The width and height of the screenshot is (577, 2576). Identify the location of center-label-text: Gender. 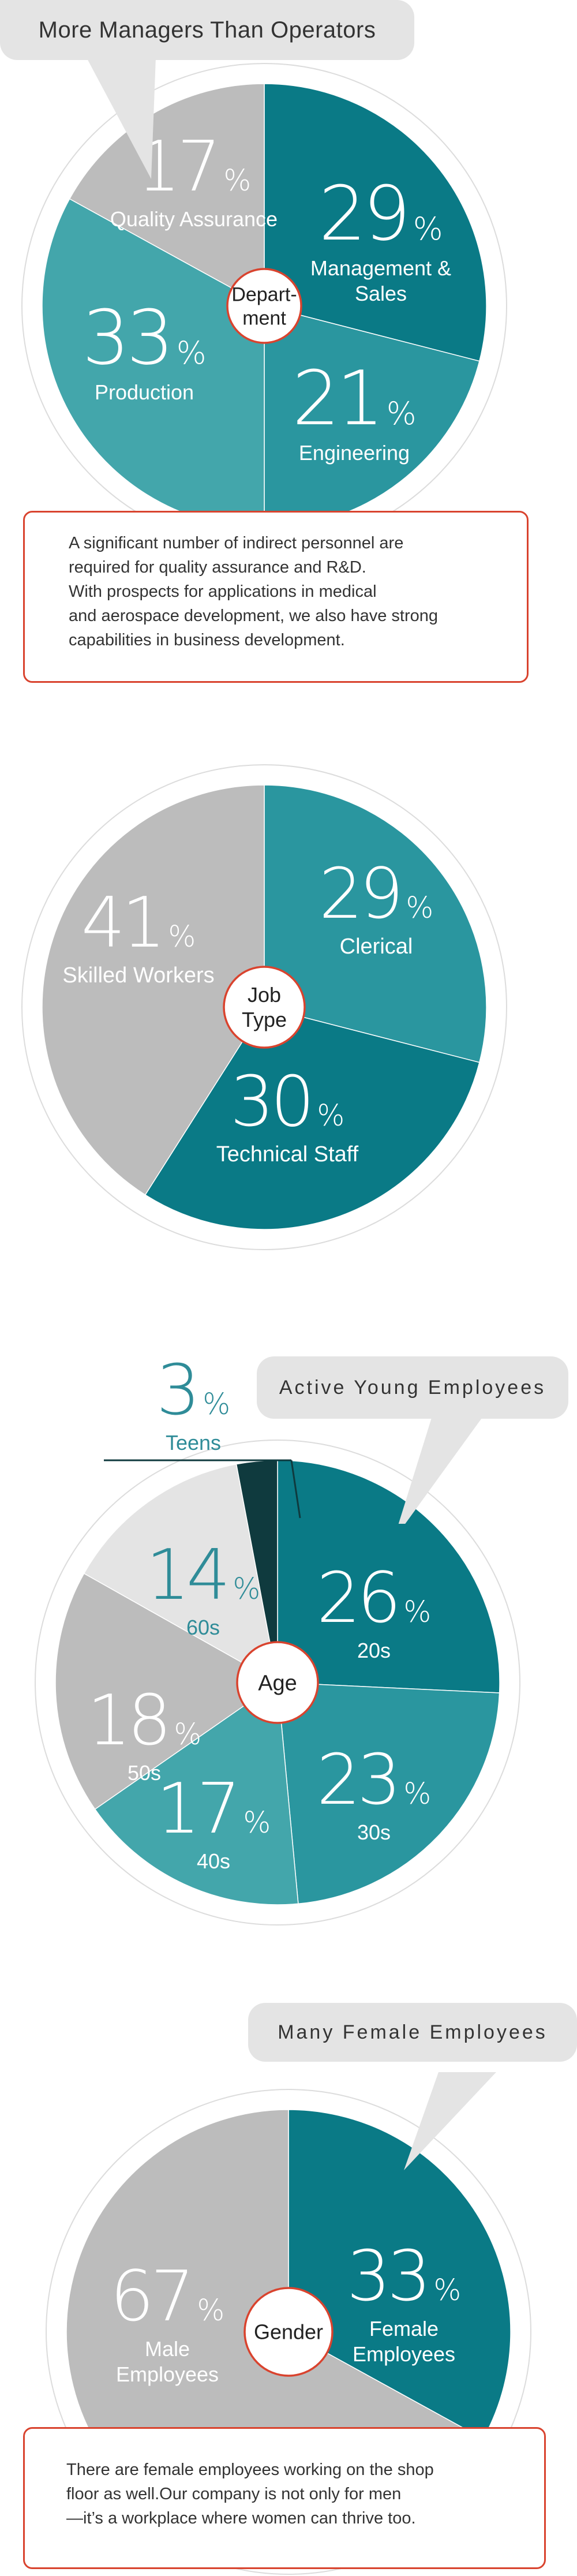
(288, 2332).